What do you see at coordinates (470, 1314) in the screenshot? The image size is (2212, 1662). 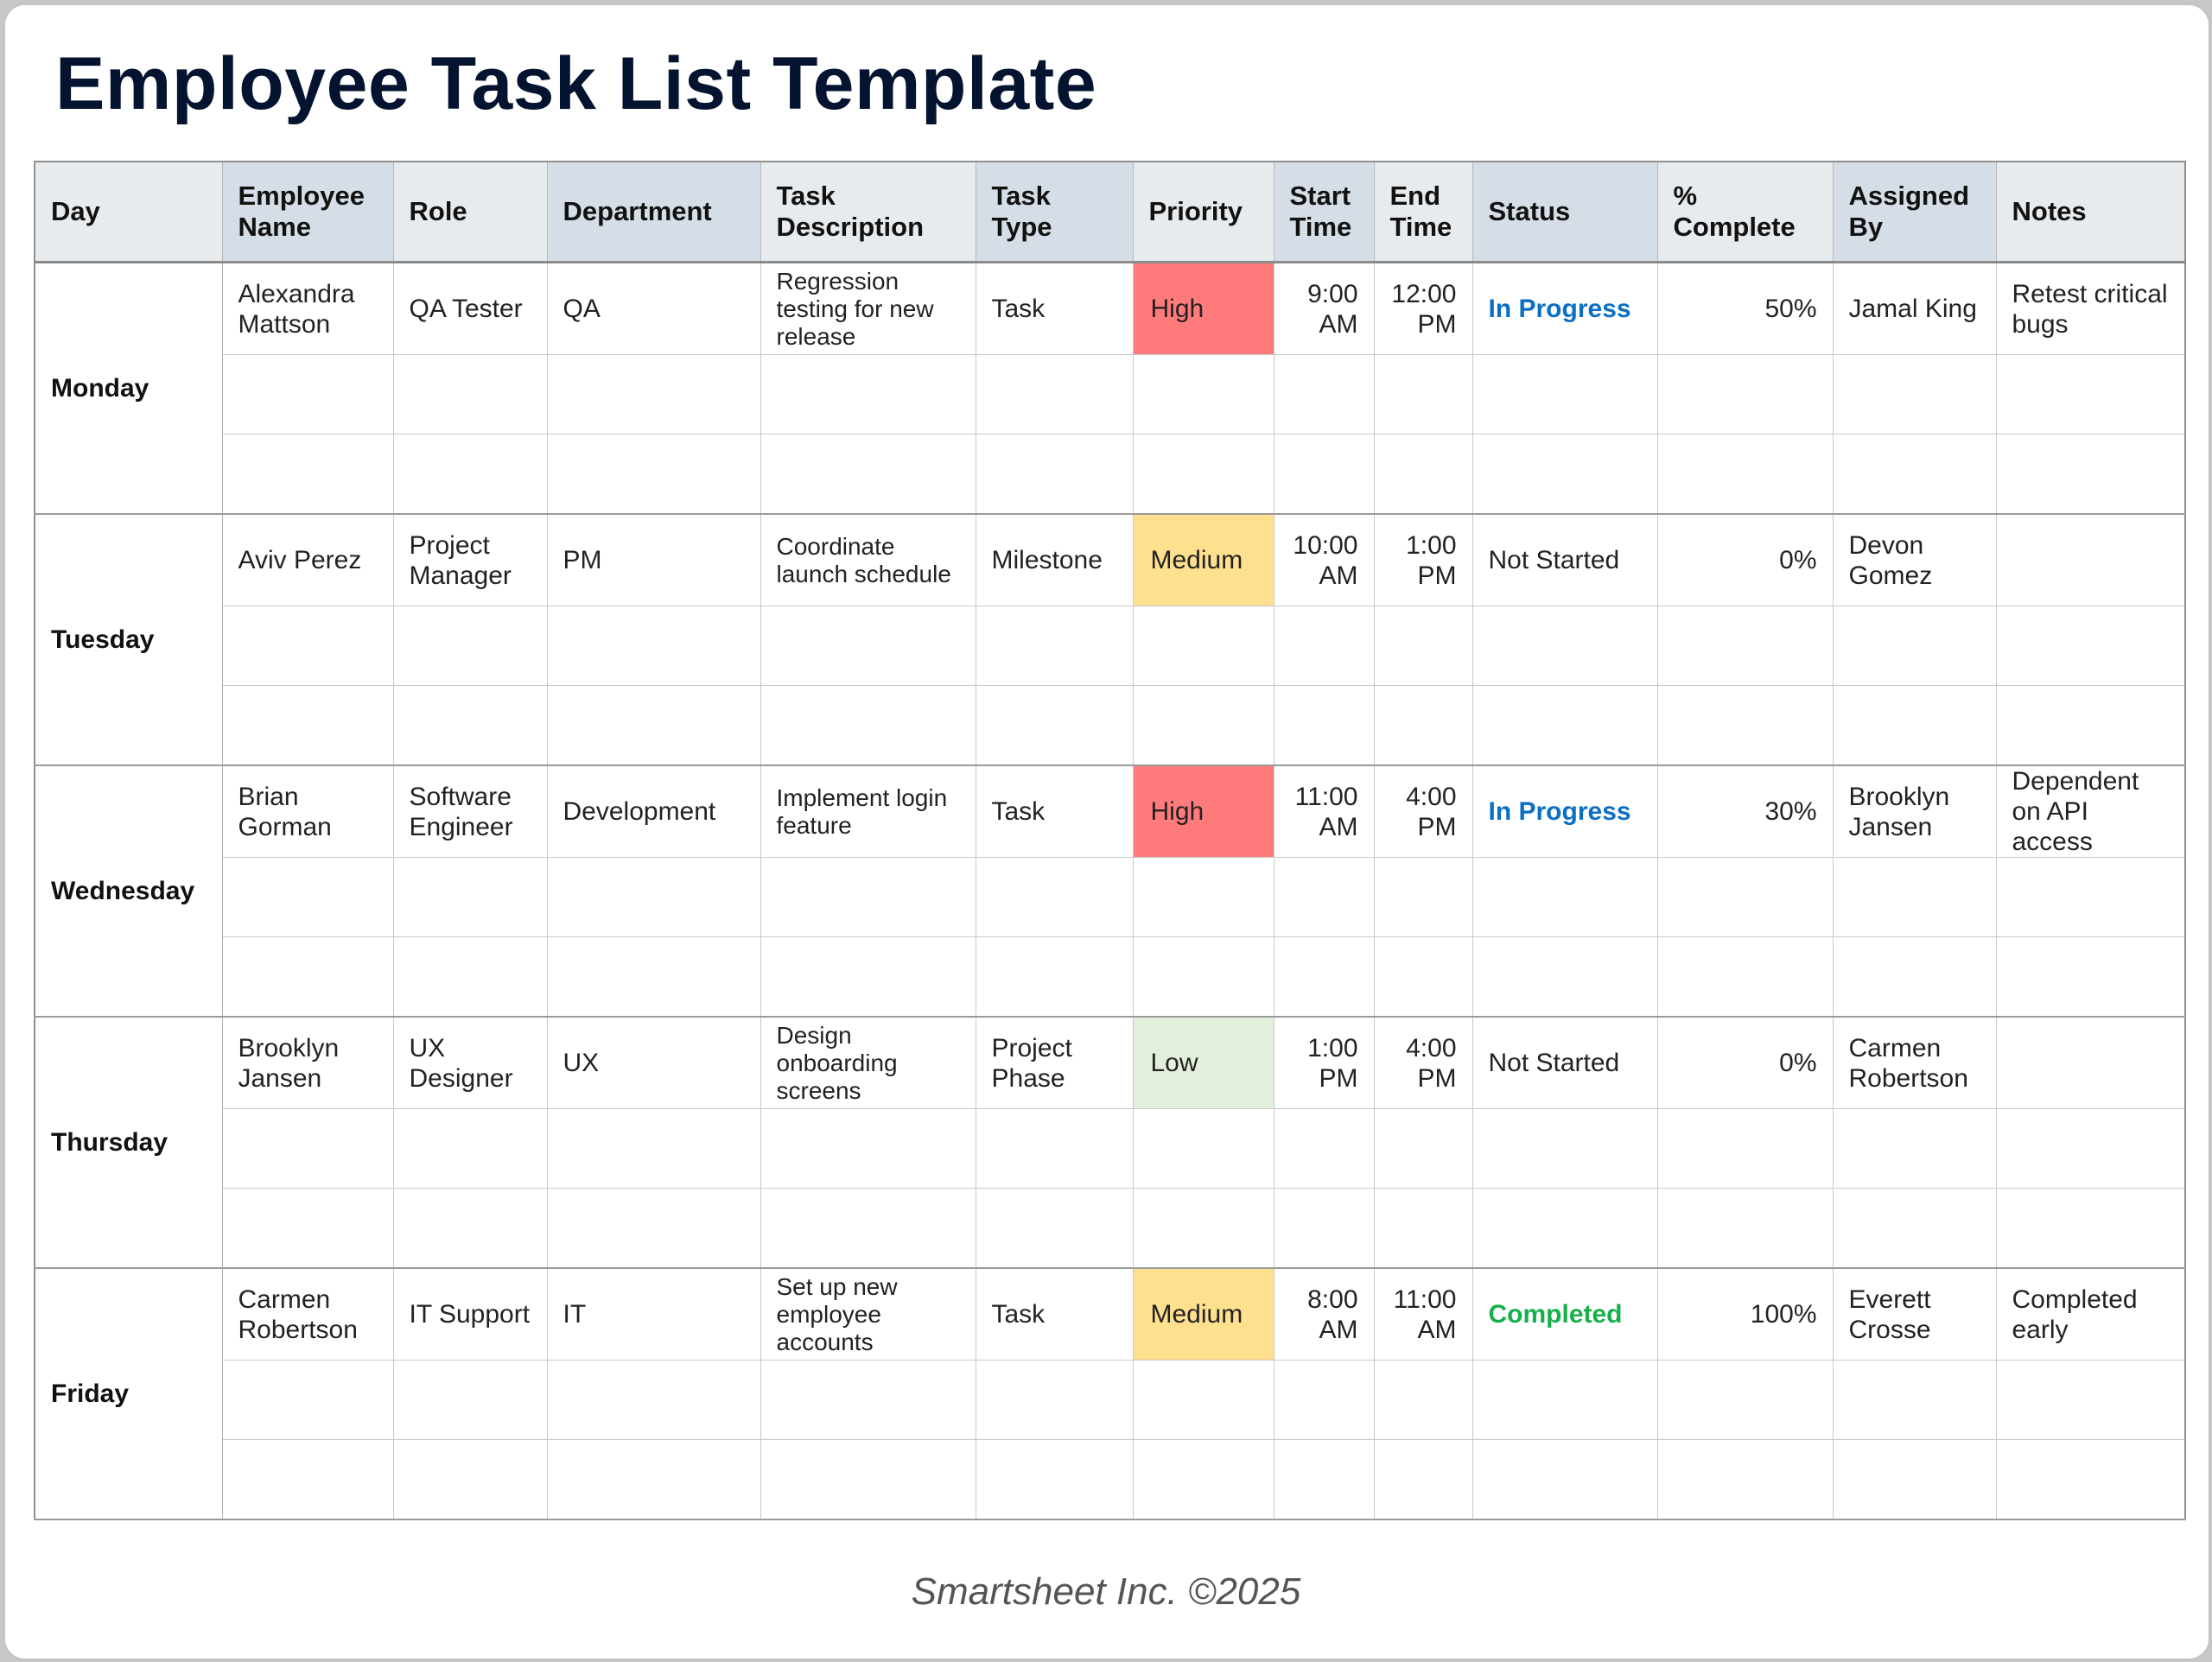 I see `role-cell: IT Support` at bounding box center [470, 1314].